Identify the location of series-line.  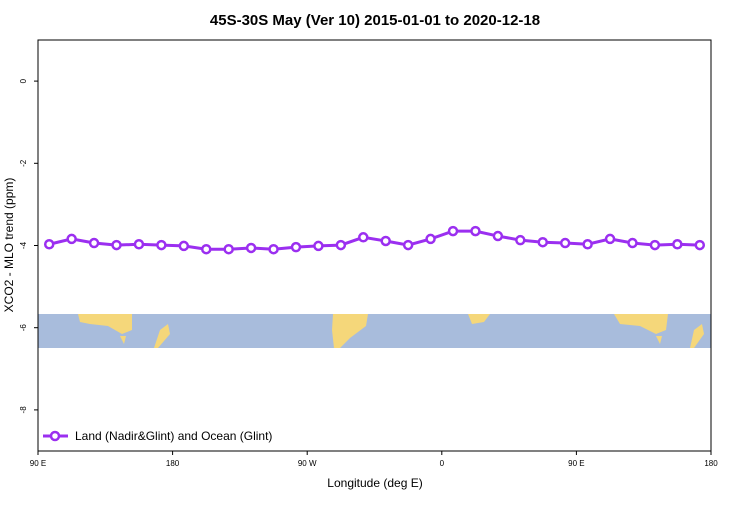
(374, 240).